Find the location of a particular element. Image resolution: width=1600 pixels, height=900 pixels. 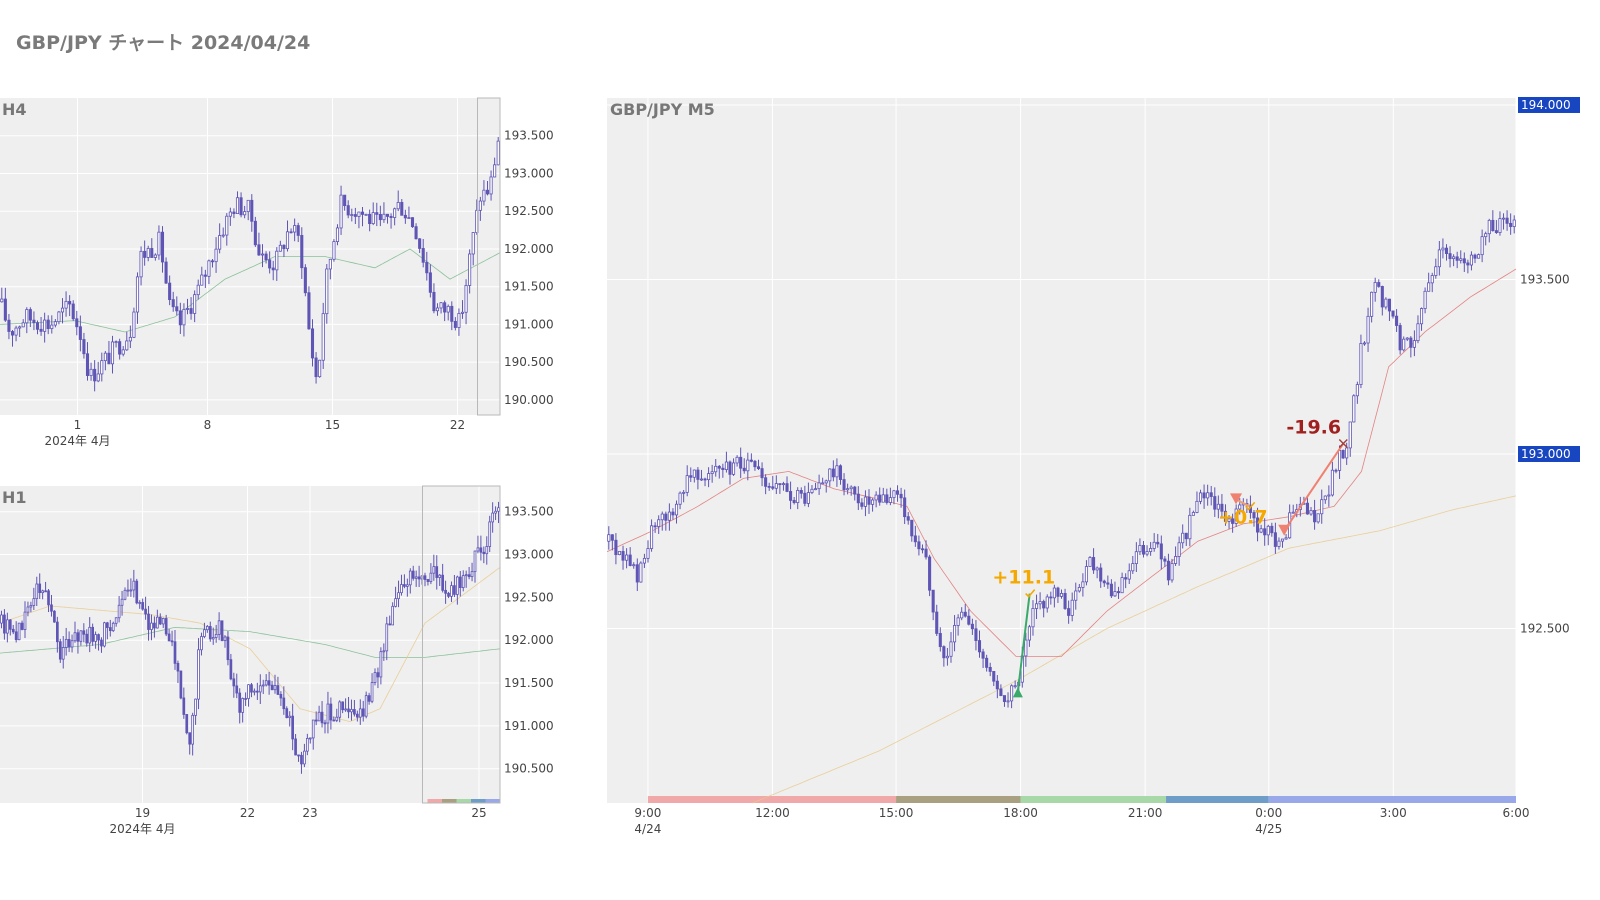

y-tick-label: 191.500 is located at coordinates (529, 287).